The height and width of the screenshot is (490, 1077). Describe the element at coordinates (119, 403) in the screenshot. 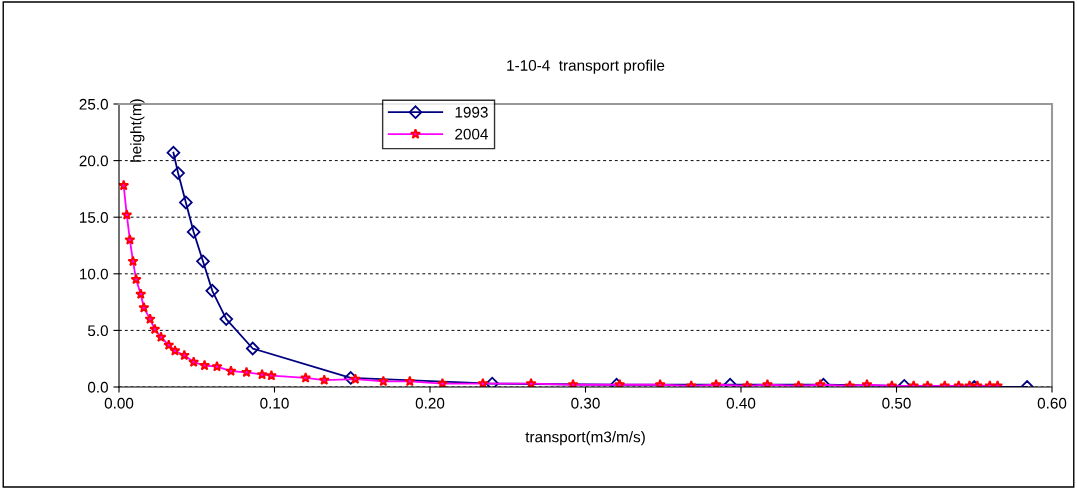

I see `x-tick-label: 0.00` at that location.